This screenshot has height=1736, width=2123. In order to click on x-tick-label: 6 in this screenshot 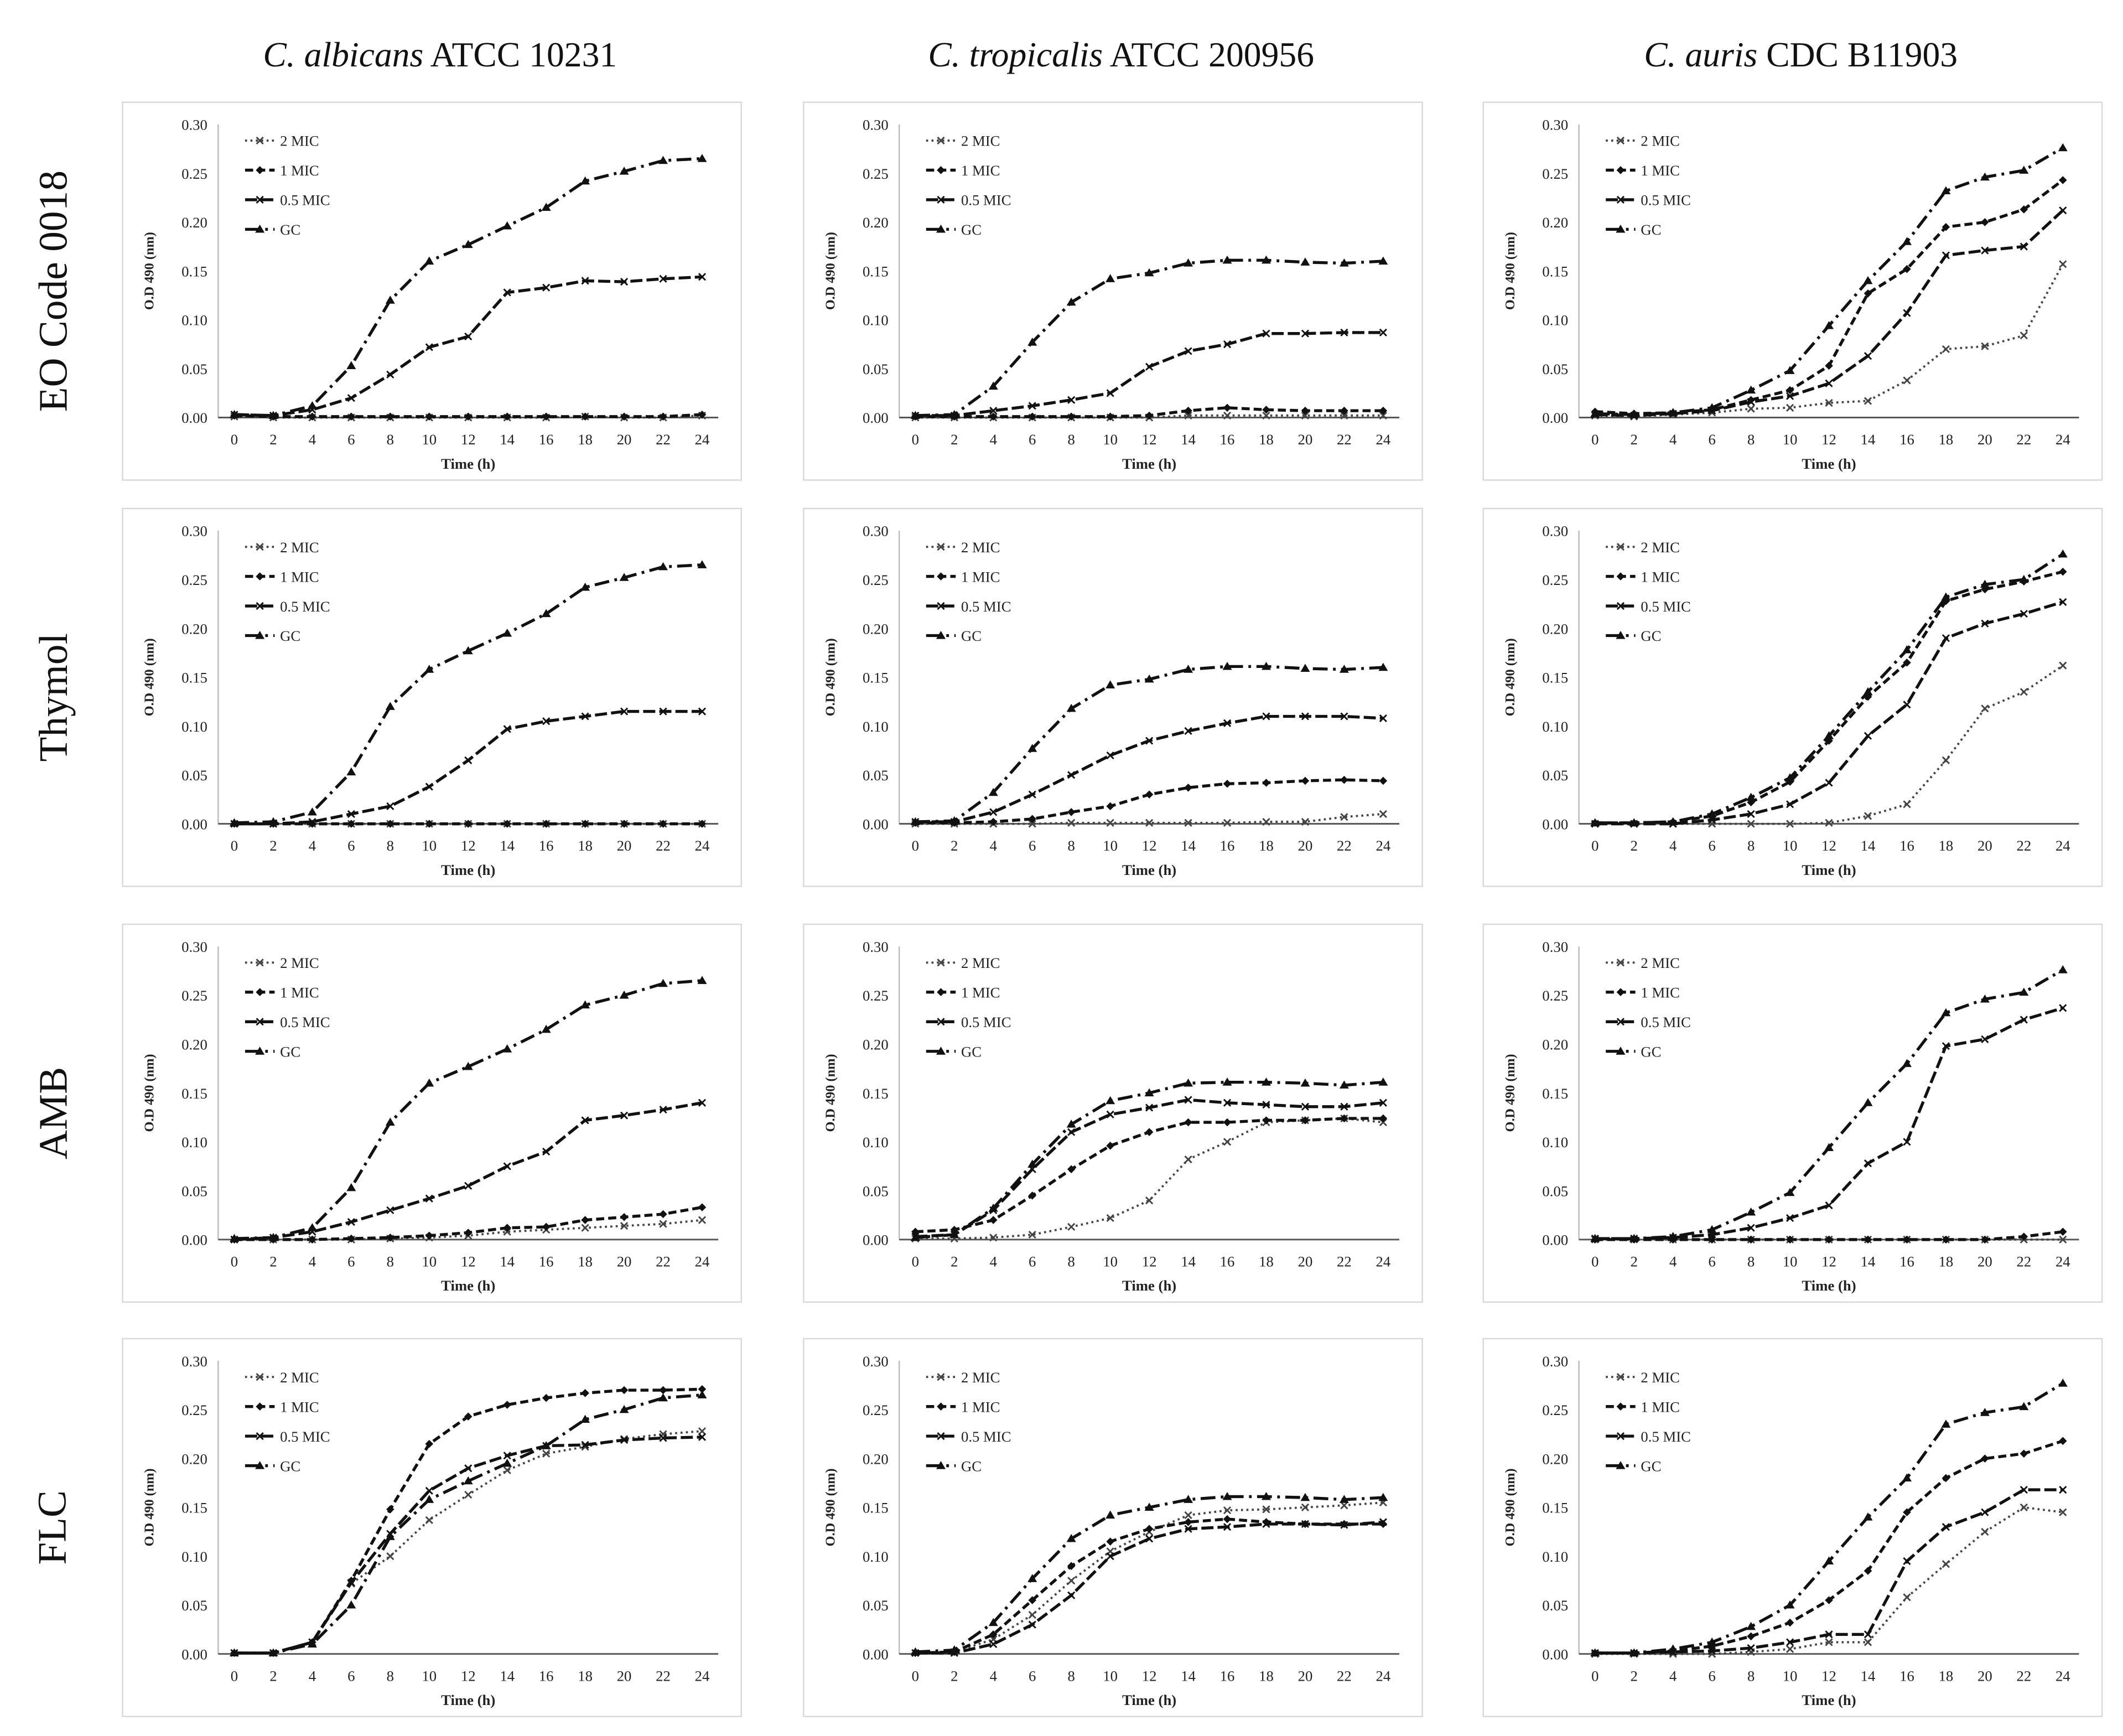, I will do `click(351, 1675)`.